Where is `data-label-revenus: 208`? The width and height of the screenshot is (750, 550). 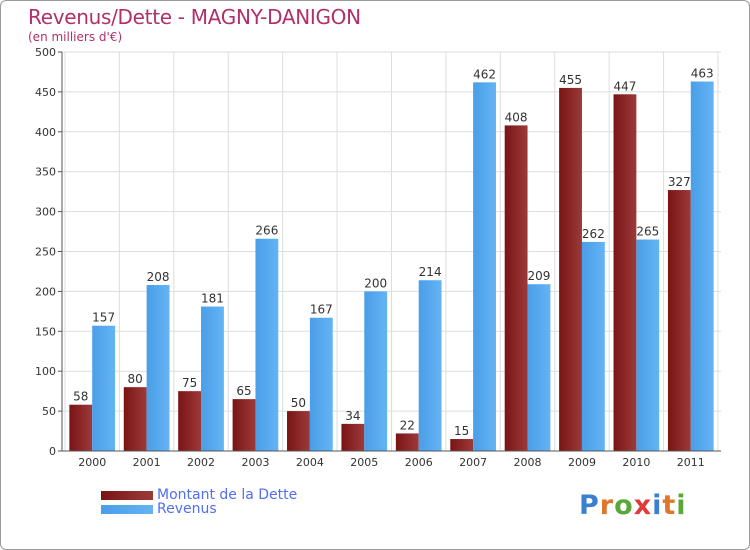
data-label-revenus: 208 is located at coordinates (158, 277).